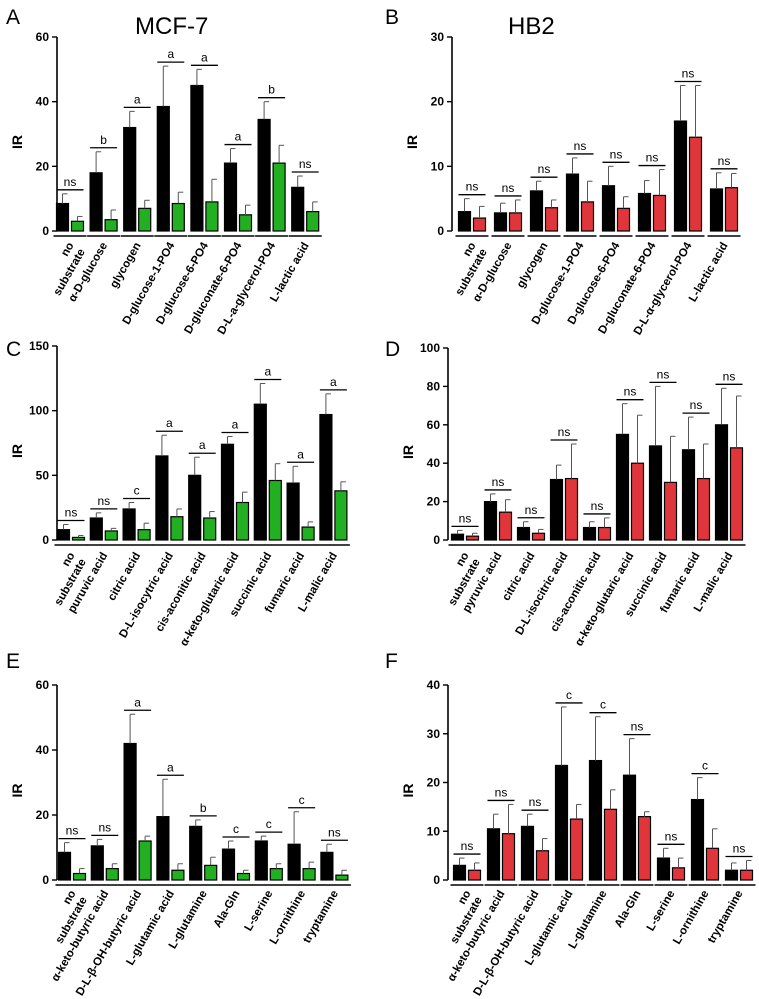 This screenshot has width=759, height=999. I want to click on panel-letter: F, so click(391, 661).